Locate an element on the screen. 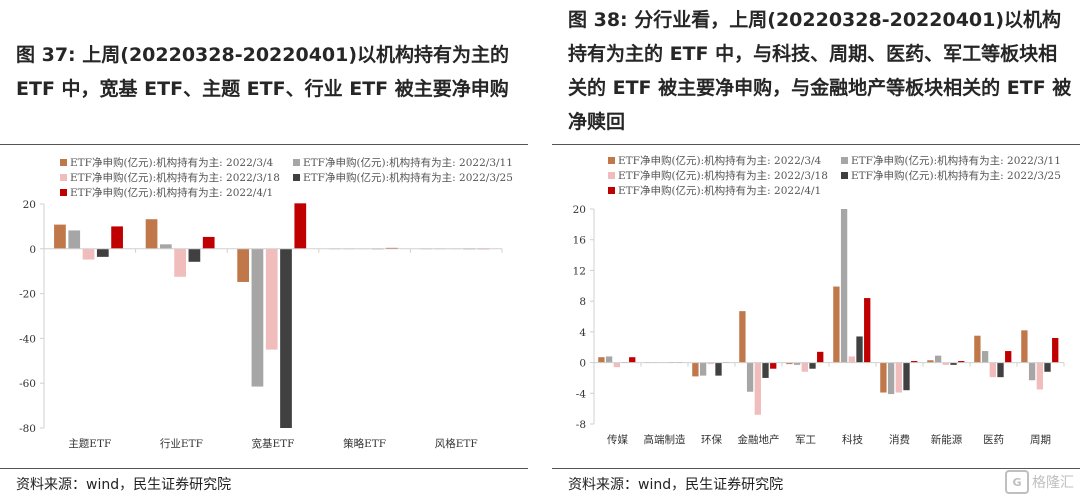 This screenshot has width=1080, height=500. legend-label: ETF净申购(亿元):机构持有为主: 2022/3/11 is located at coordinates (956, 161).